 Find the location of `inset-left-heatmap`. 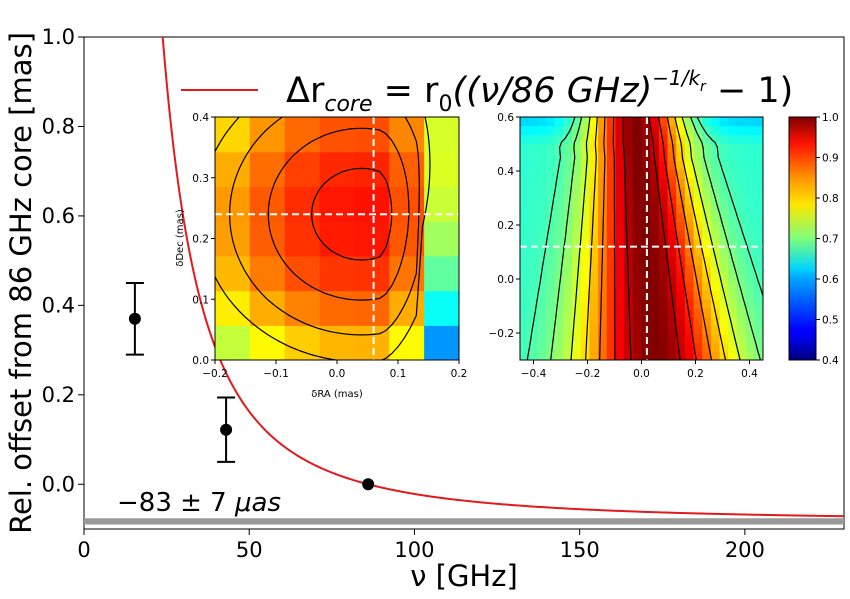

inset-left-heatmap is located at coordinates (337, 238).